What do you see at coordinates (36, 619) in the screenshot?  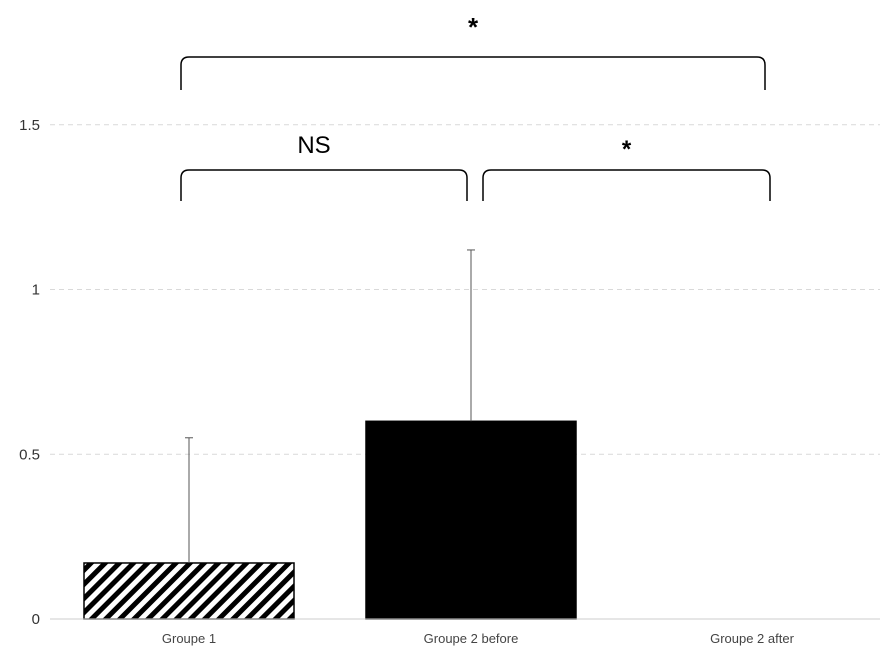 I see `y-tick-label: 0` at bounding box center [36, 619].